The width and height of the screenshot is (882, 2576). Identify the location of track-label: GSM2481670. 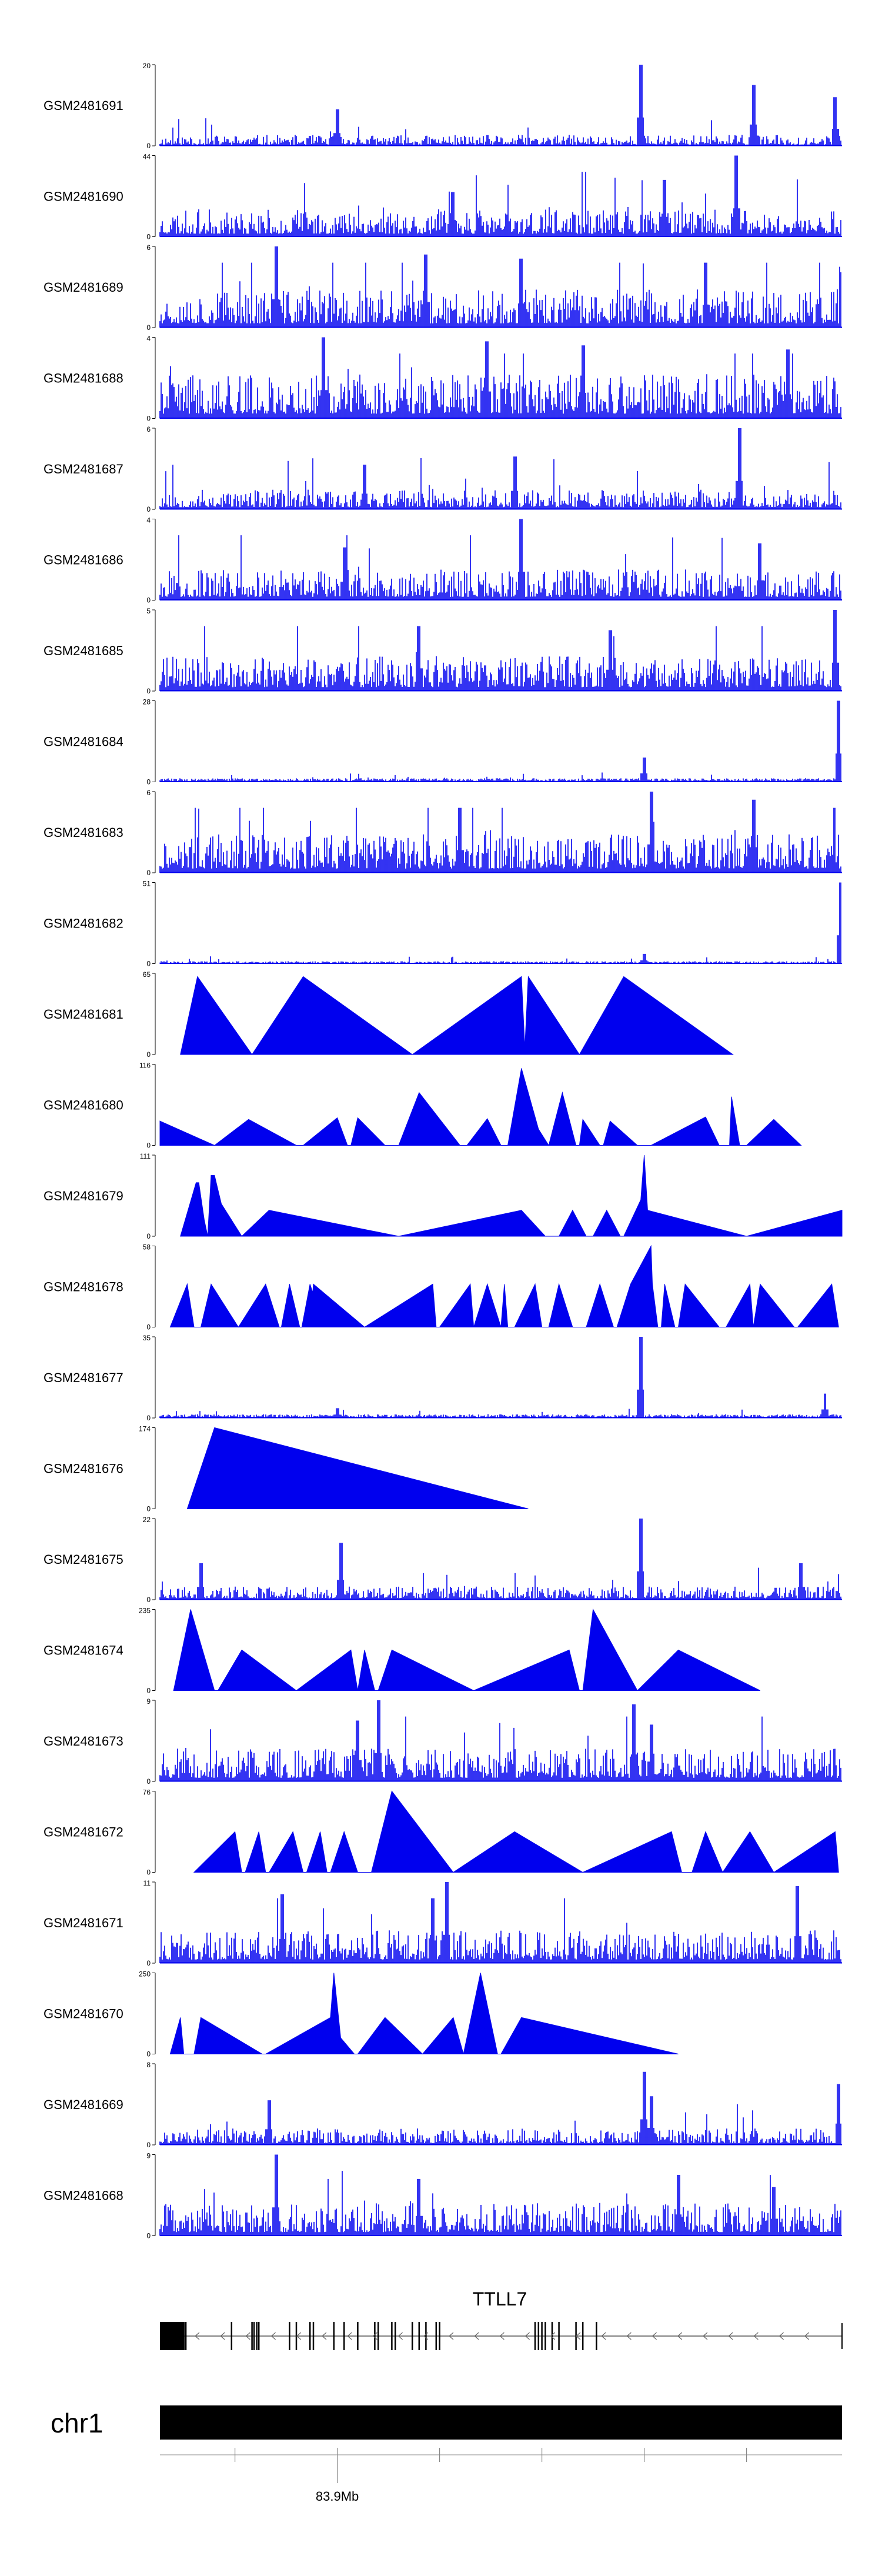
(83, 2014).